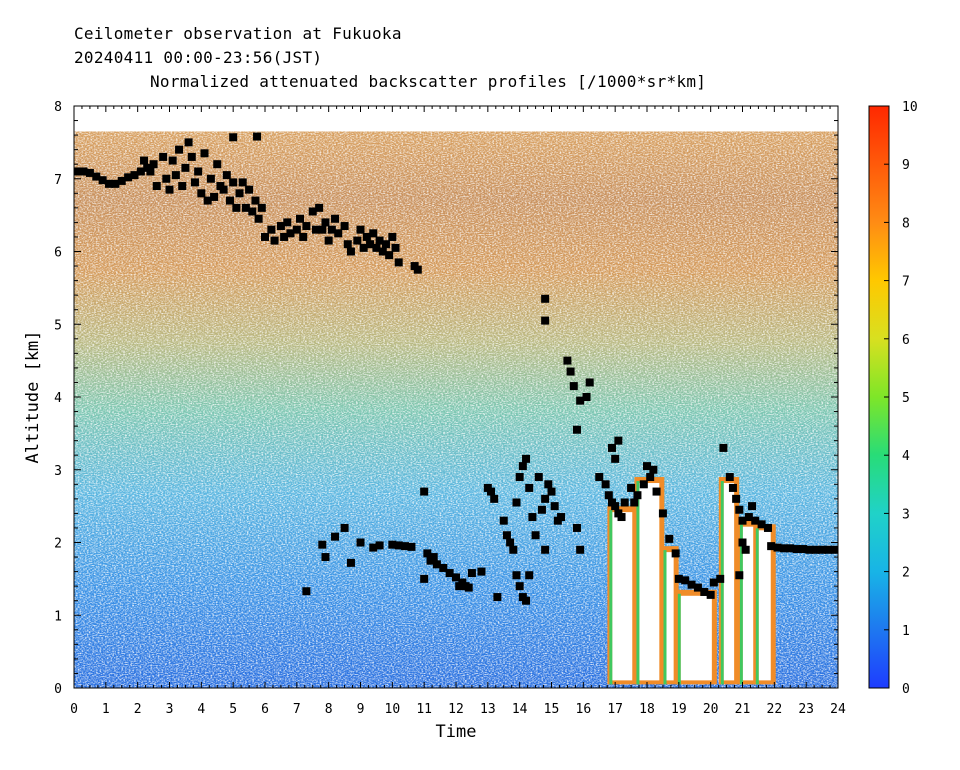 The image size is (960, 770). I want to click on x-tick-label: 21, so click(743, 709).